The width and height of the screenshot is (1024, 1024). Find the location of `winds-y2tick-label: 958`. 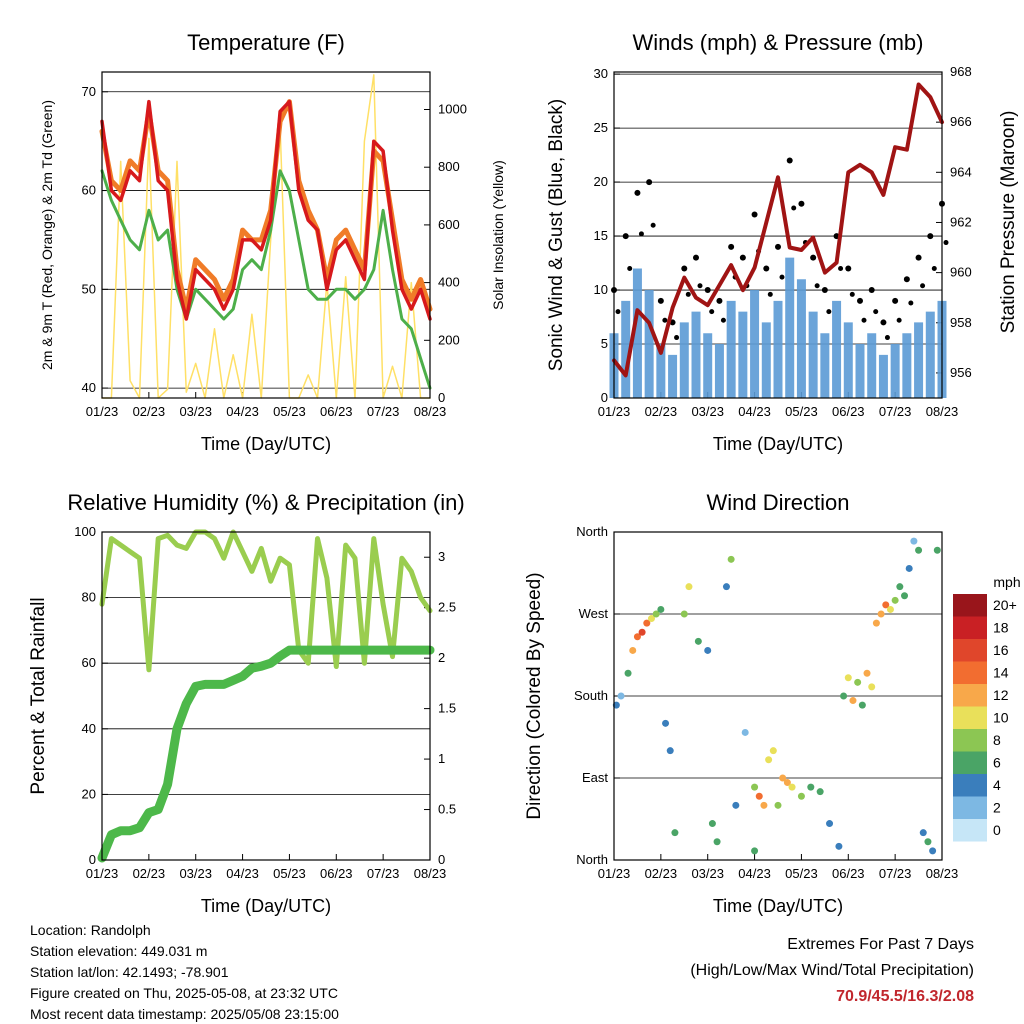

winds-y2tick-label: 958 is located at coordinates (961, 322).